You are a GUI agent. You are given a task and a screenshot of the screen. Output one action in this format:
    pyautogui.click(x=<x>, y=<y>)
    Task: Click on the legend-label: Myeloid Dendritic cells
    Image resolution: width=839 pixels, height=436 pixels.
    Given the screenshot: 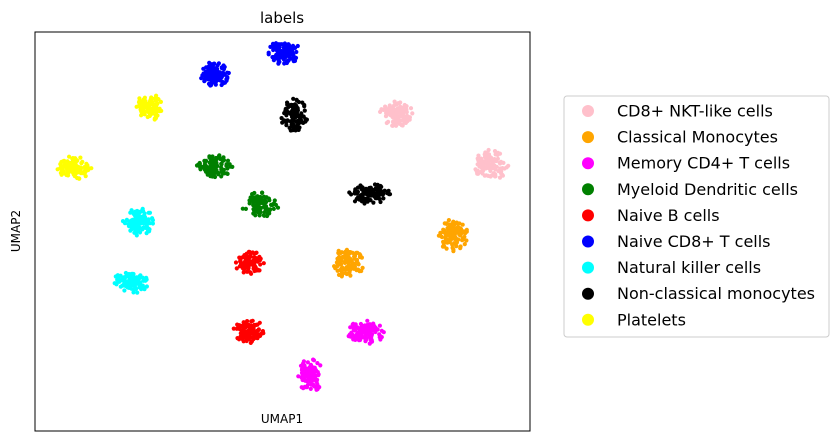 What is the action you would take?
    pyautogui.click(x=707, y=189)
    